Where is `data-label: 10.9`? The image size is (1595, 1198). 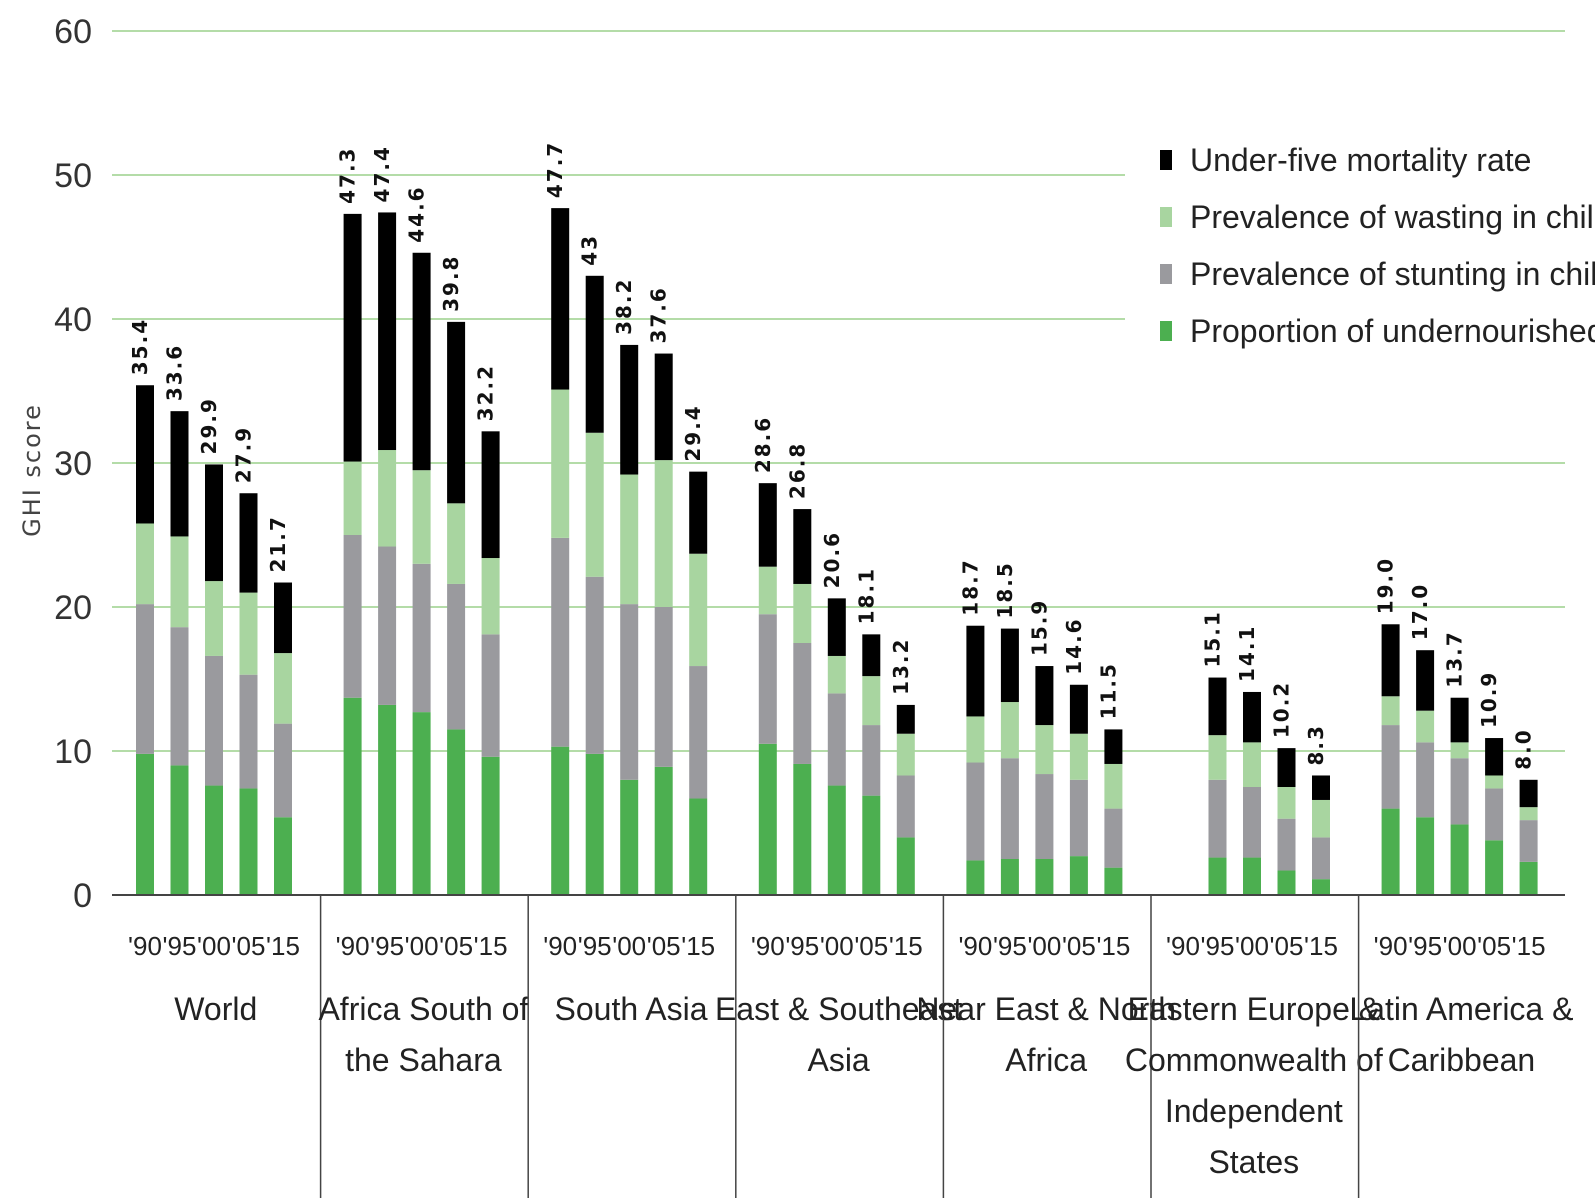 data-label: 10.9 is located at coordinates (1489, 699).